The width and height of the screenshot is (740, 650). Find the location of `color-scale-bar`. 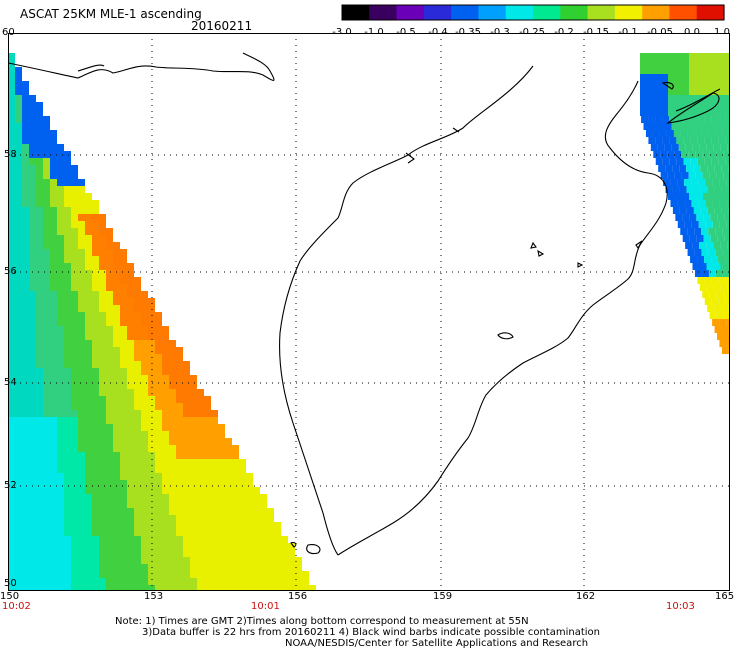

color-scale-bar is located at coordinates (533, 12).